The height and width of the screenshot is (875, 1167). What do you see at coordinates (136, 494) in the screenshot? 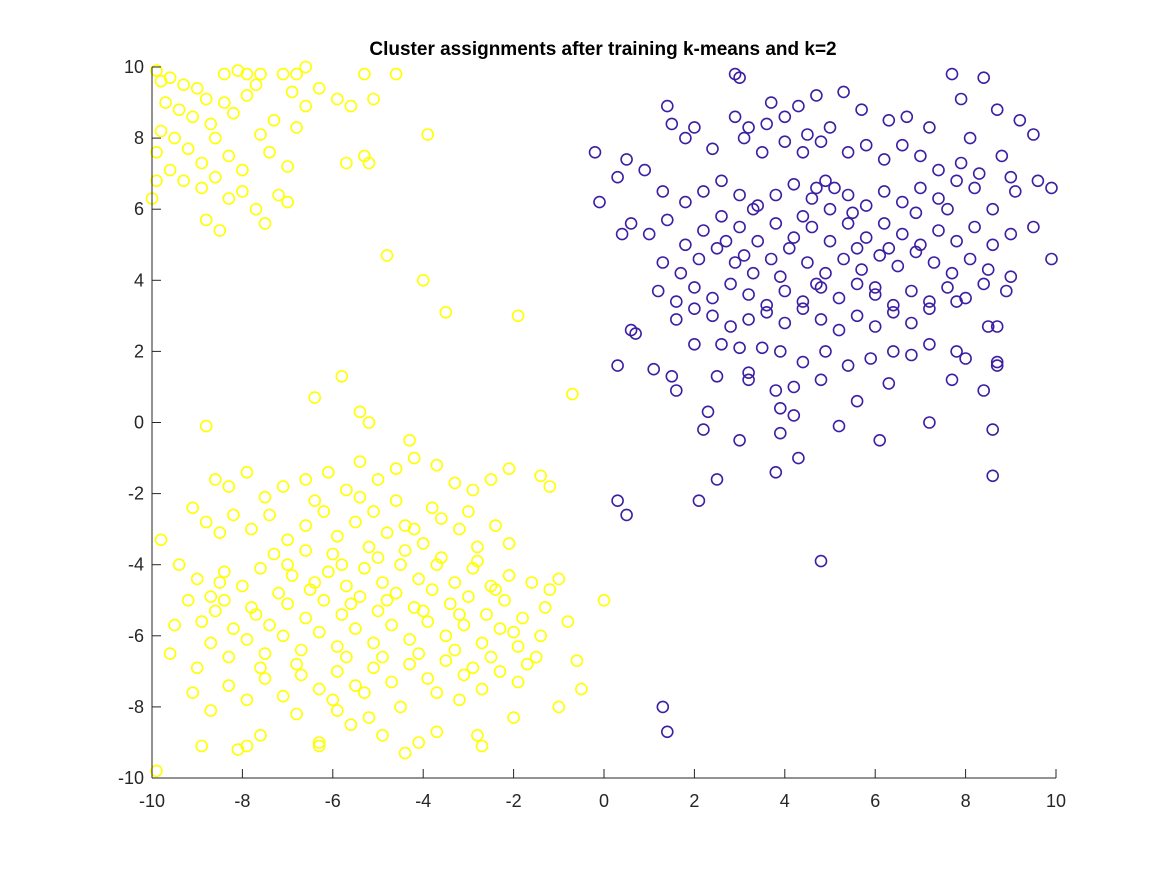
I see `y-tick-label: -2` at bounding box center [136, 494].